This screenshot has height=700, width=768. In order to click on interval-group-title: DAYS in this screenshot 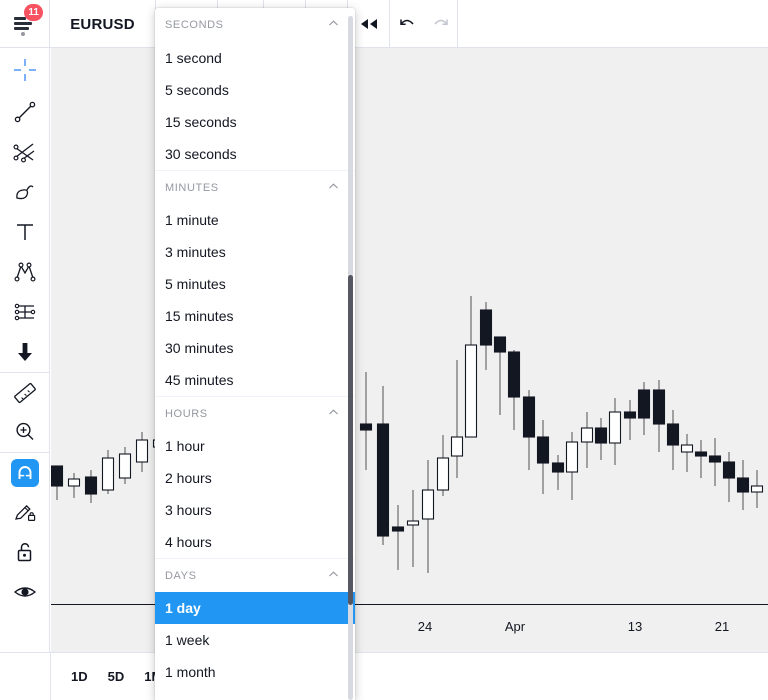, I will do `click(181, 575)`.